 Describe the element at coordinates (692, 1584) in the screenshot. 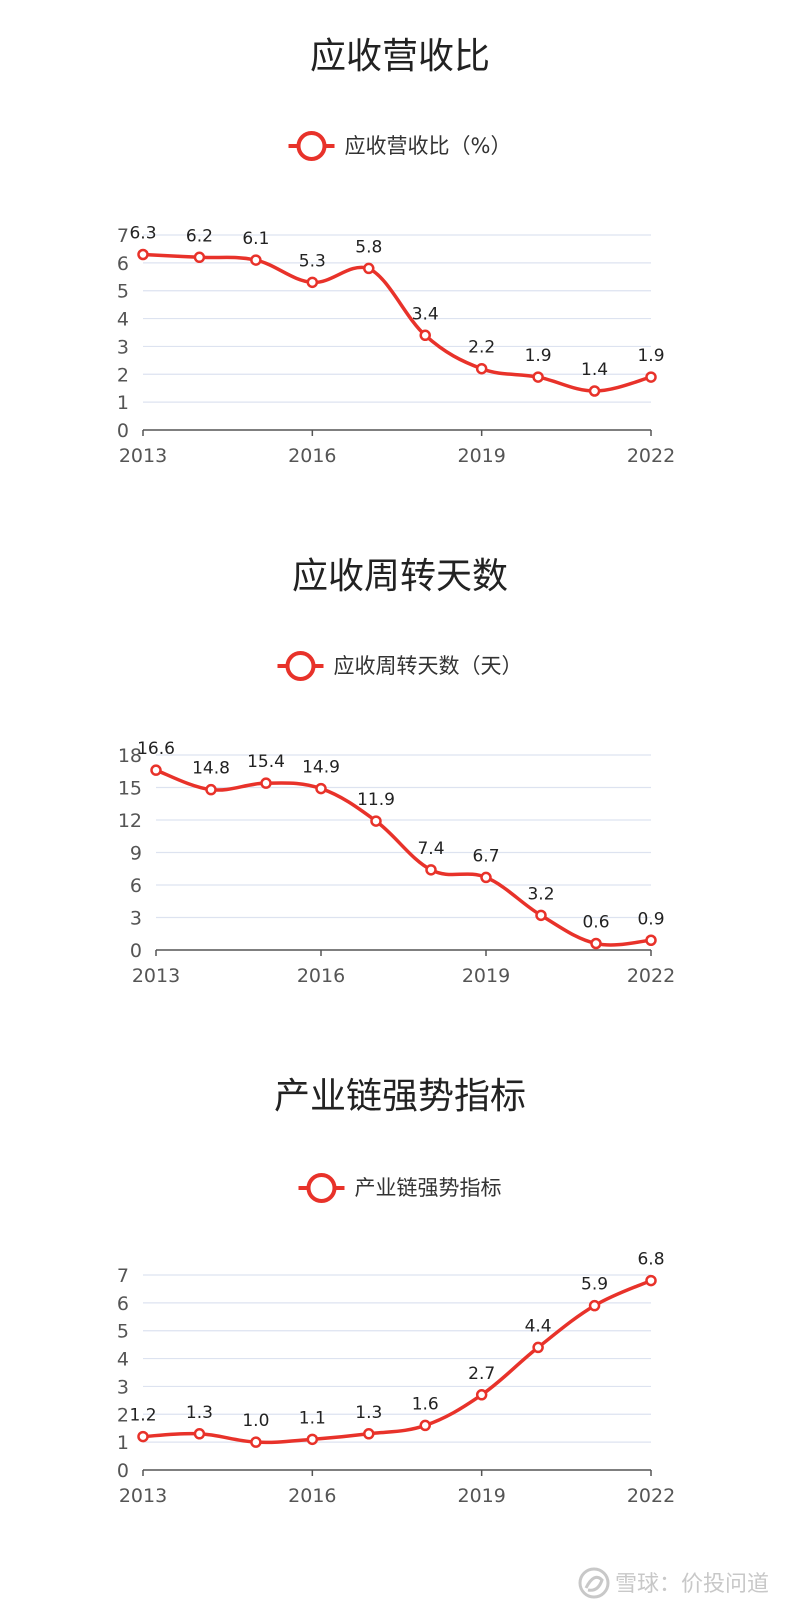

I see `watermark-text: 雪球：价投问道` at that location.